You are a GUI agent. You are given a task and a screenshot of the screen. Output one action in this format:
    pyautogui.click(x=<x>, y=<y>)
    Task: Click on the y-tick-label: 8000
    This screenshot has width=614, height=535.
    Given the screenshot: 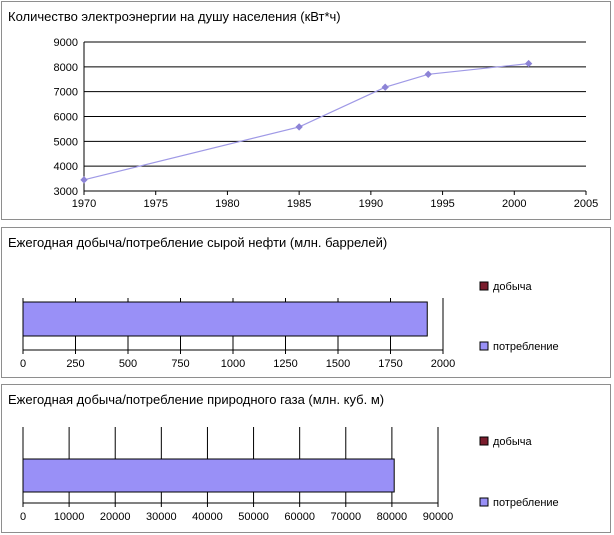 What is the action you would take?
    pyautogui.click(x=66, y=68)
    